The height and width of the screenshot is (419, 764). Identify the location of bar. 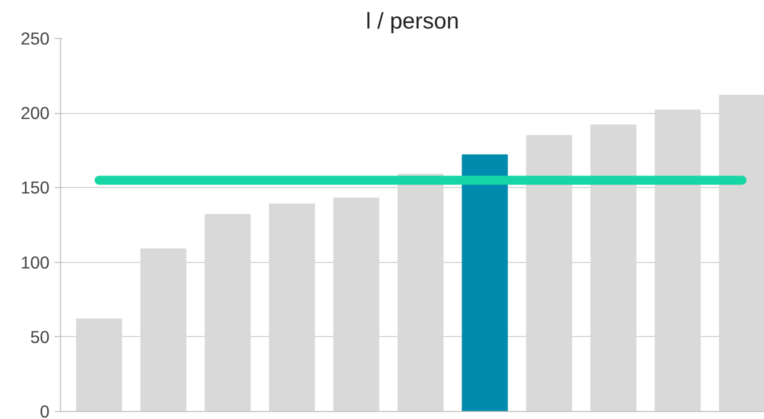
(485, 283).